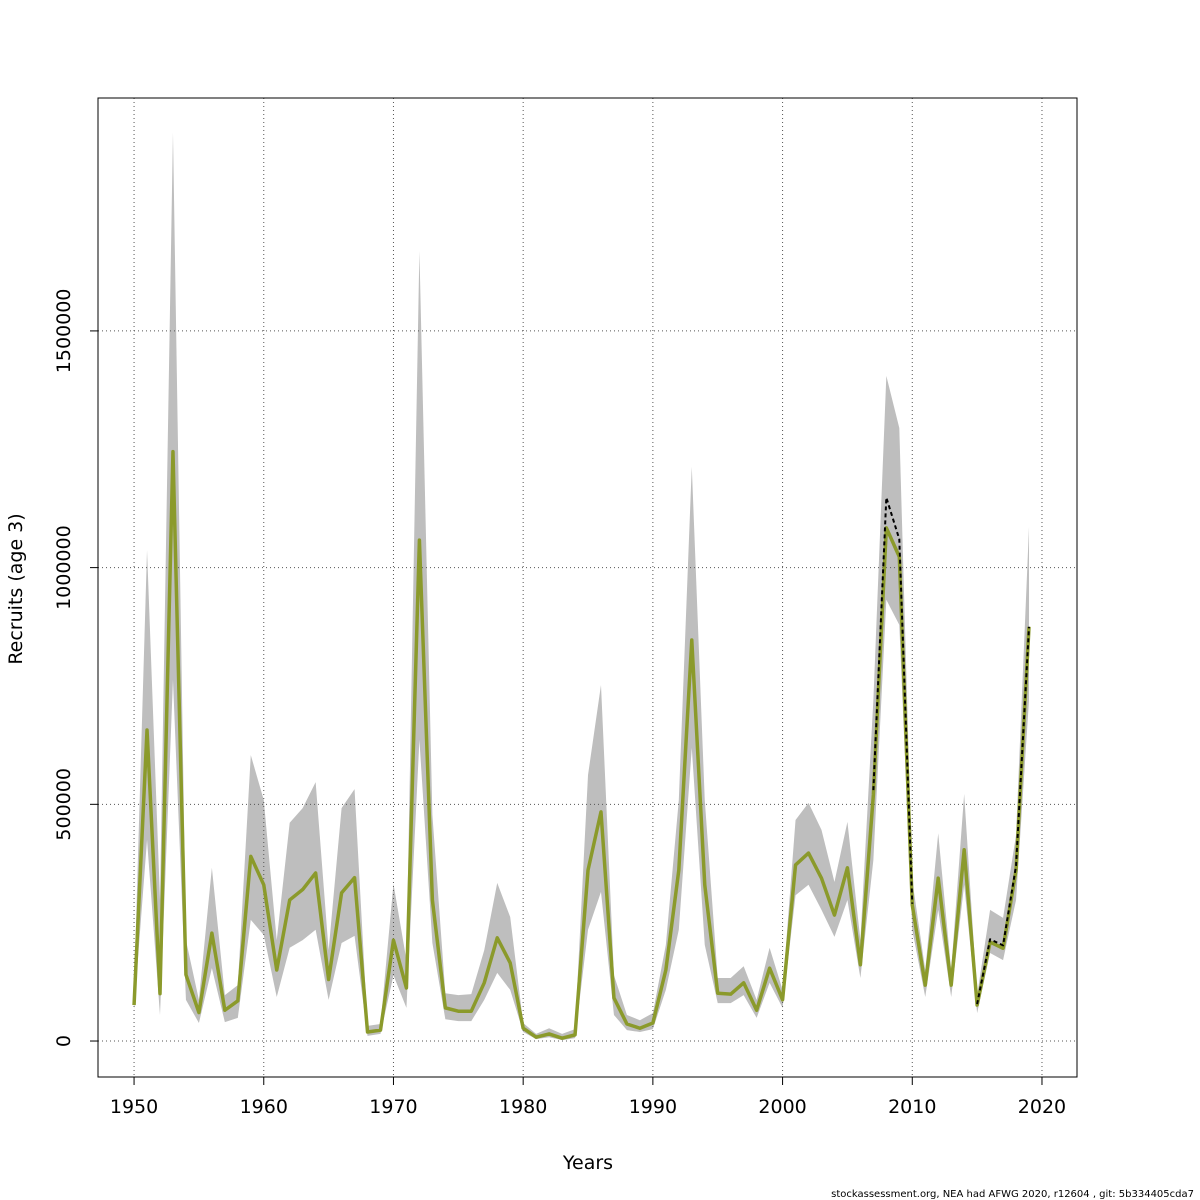  Describe the element at coordinates (912, 1107) in the screenshot. I see `x-tick-label: 2010` at that location.